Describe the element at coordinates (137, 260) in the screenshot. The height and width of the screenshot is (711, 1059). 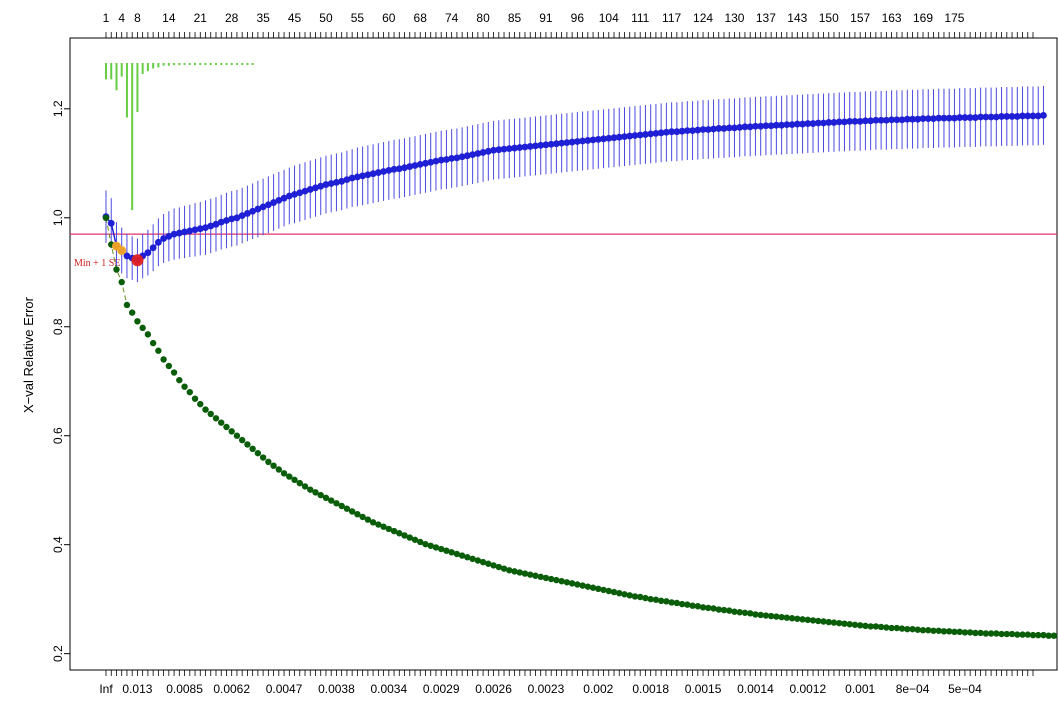
I see `highlight-point` at that location.